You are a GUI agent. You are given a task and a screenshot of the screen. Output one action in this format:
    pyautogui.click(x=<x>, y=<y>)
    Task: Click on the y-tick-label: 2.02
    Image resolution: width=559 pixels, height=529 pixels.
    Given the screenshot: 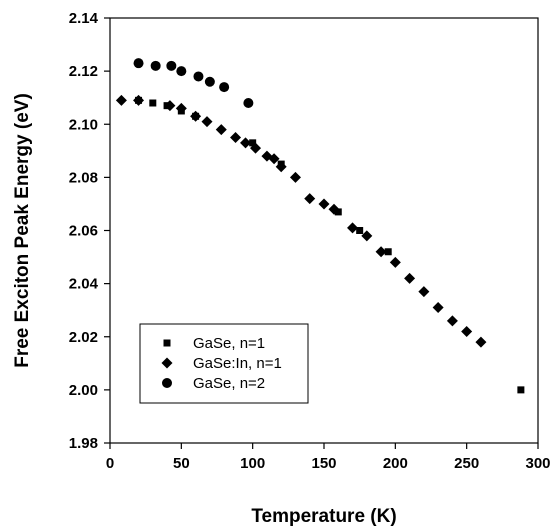 What is the action you would take?
    pyautogui.click(x=83, y=337)
    